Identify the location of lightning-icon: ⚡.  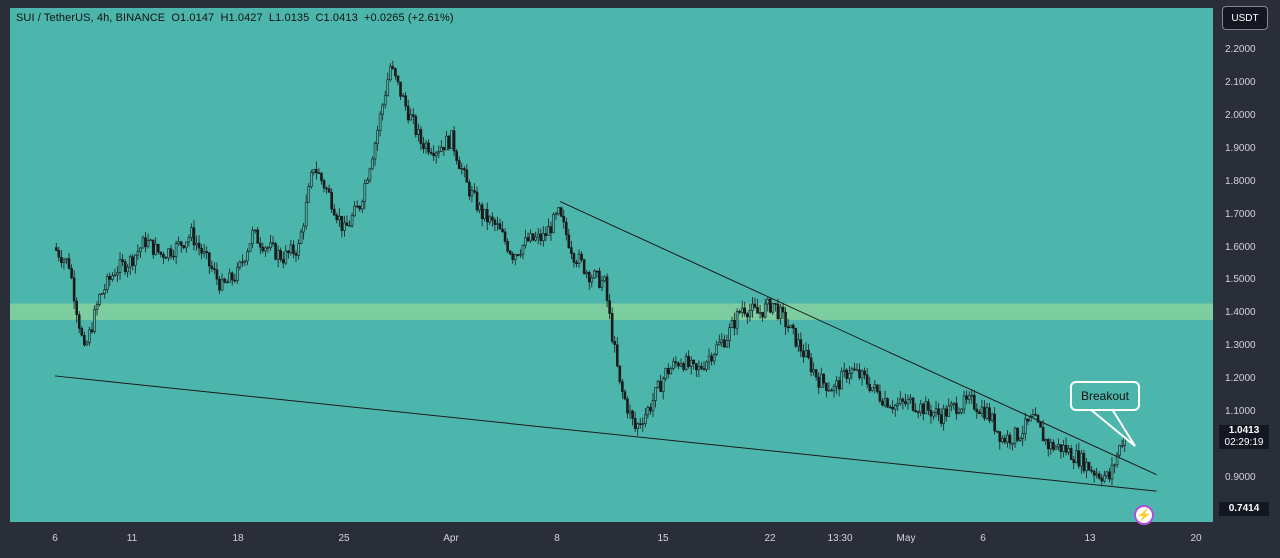
(1144, 515).